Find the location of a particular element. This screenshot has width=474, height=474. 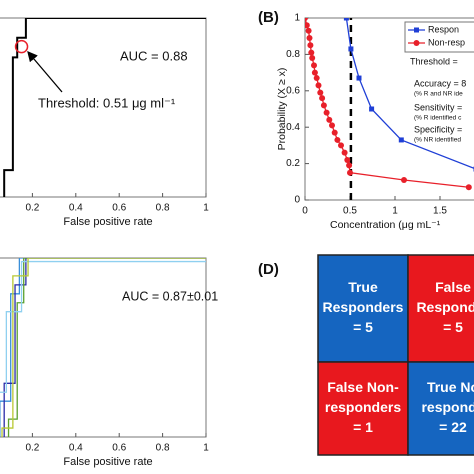

cell-text: = 22 is located at coordinates (453, 427).